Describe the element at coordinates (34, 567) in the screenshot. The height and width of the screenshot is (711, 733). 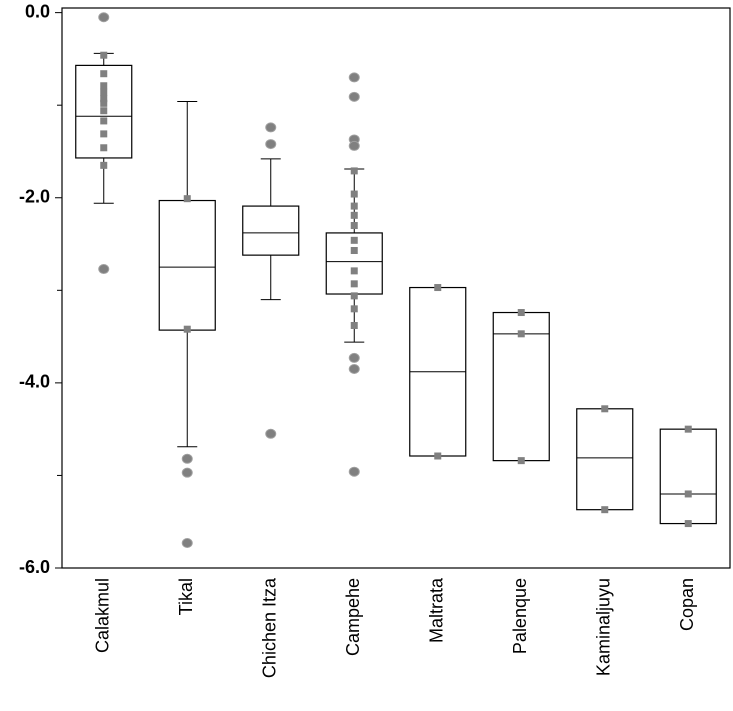
I see `y-tick-label: -6.0` at that location.